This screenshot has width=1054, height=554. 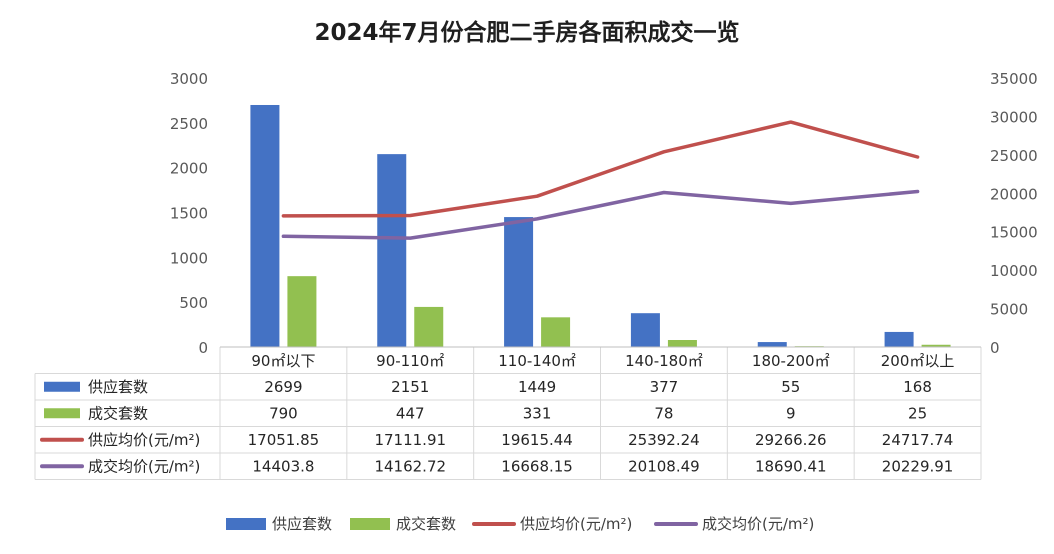 I want to click on legend: 供应套数 成交套数 供应均价(元/m²) 成交均价(元/m²), so click(x=520, y=524).